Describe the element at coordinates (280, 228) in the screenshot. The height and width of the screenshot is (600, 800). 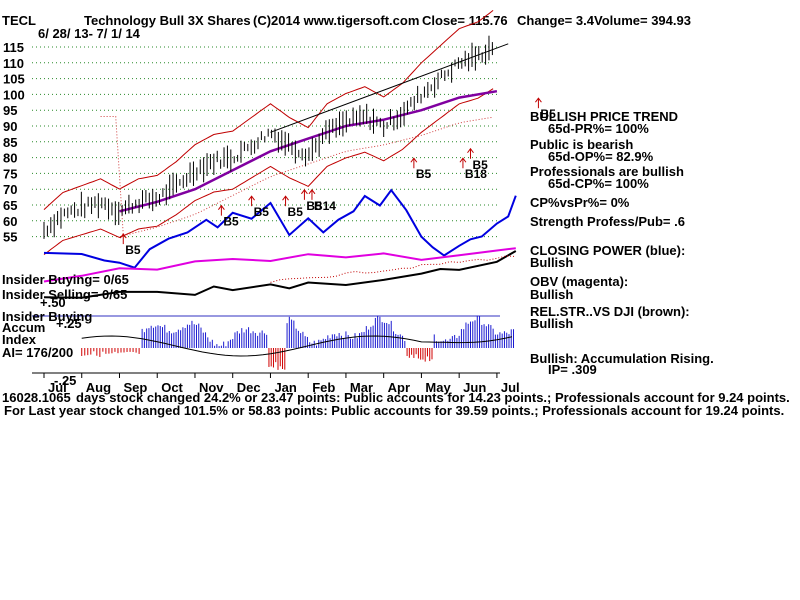
I see `closing-power-line` at that location.